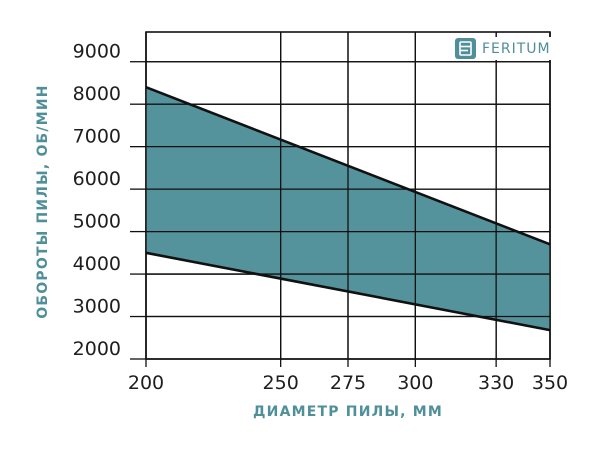 The image size is (600, 450). I want to click on y-tick-label: 2000, so click(97, 349).